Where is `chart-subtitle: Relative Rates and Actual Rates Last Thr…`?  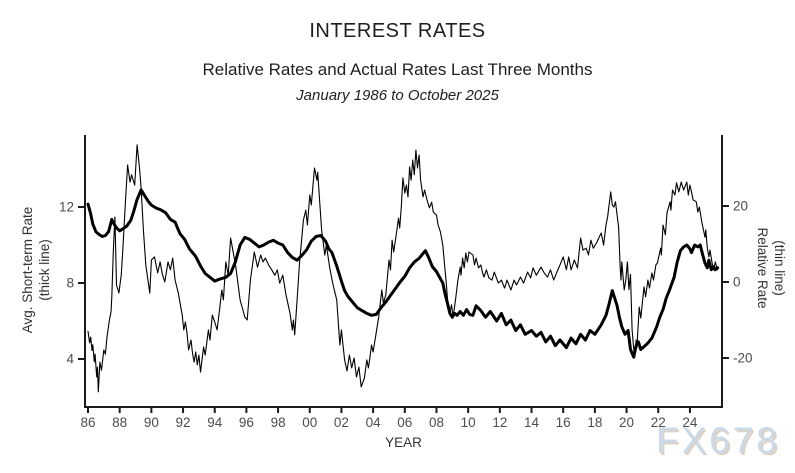
chart-subtitle: Relative Rates and Actual Rates Last Thr… is located at coordinates (397, 69).